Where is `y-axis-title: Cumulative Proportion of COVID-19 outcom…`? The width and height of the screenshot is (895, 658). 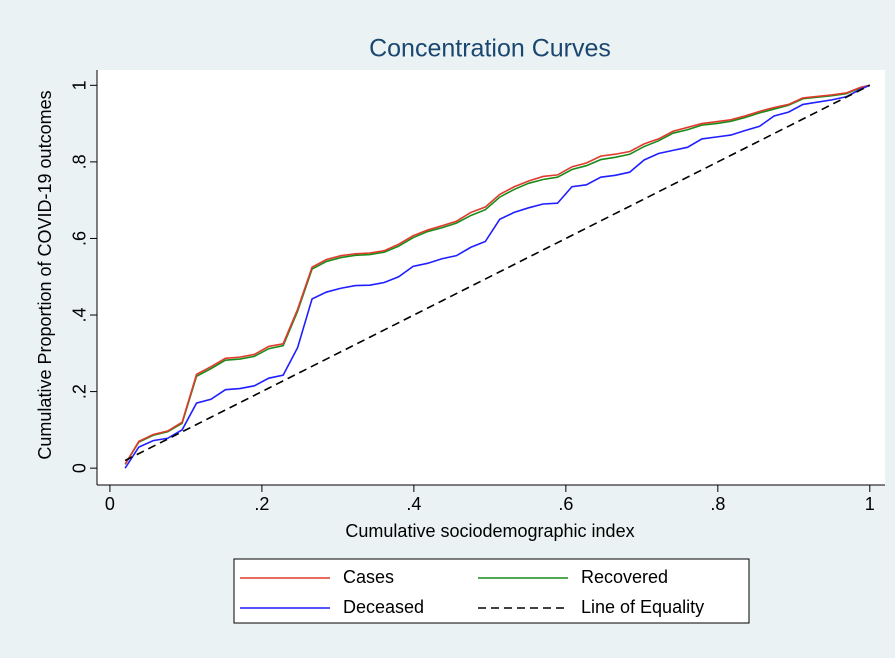 y-axis-title: Cumulative Proportion of COVID-19 outcom… is located at coordinates (45, 274).